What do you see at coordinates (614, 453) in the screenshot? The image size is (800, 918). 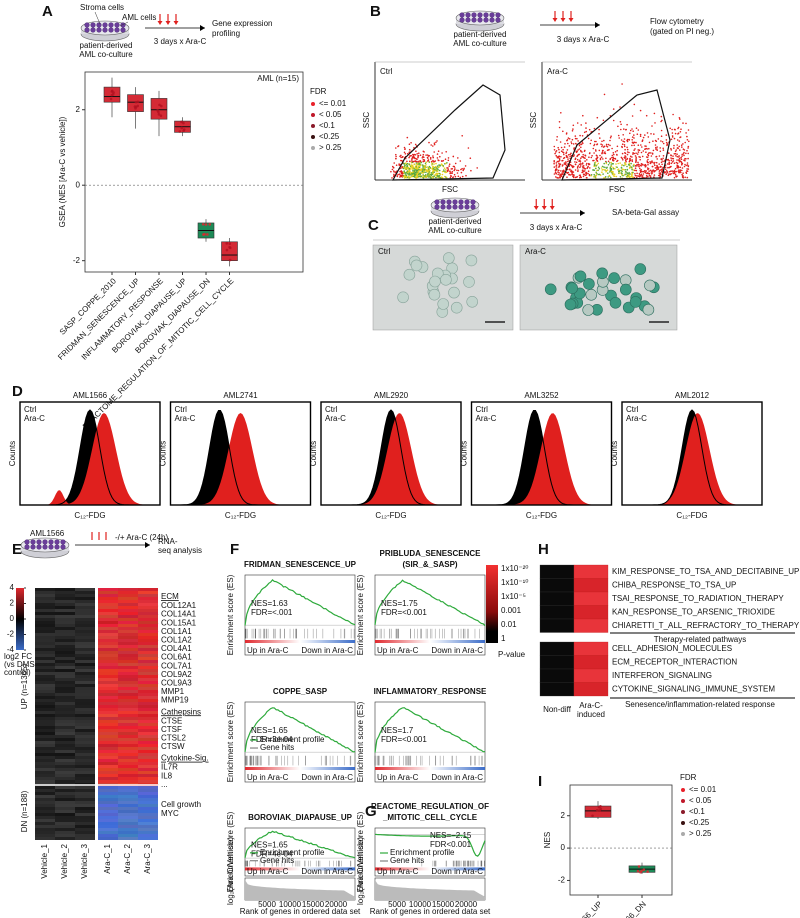 I see `y-axis-label: Counts` at bounding box center [614, 453].